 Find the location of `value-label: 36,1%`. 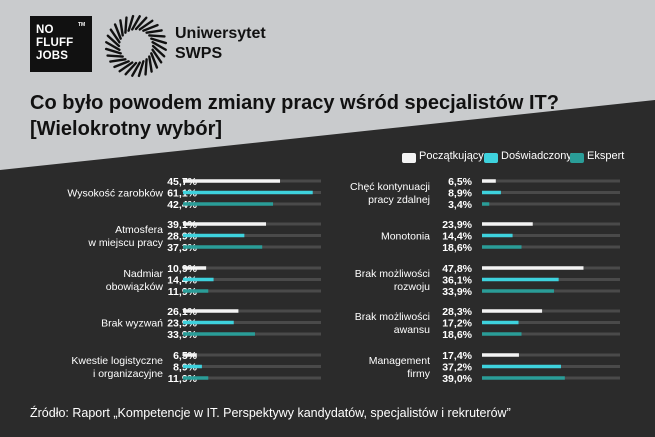

value-label: 36,1% is located at coordinates (457, 281).